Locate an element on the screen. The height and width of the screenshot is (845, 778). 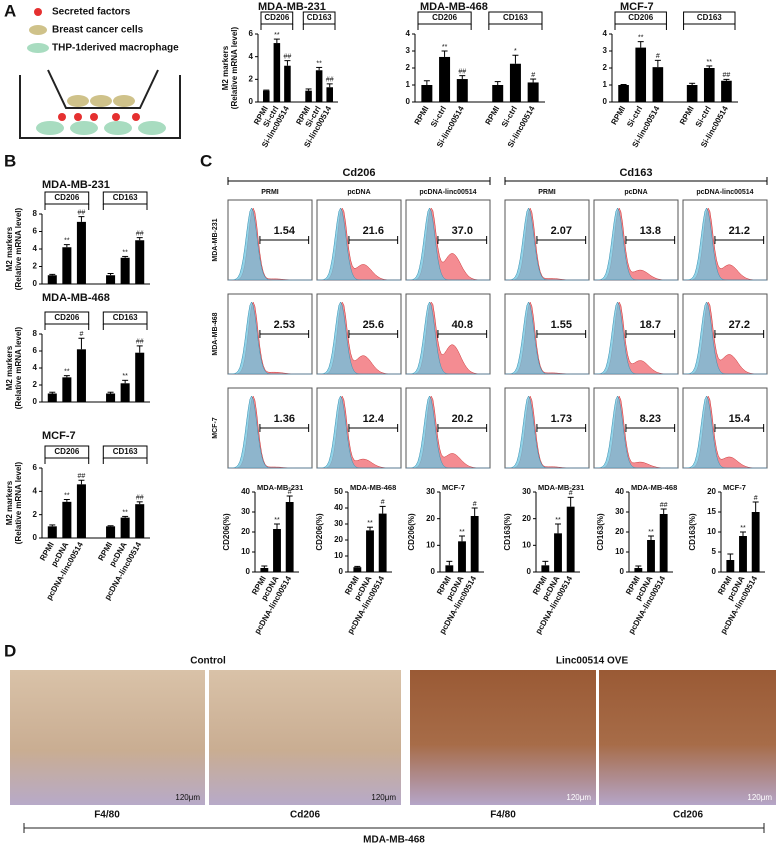
y-tick-label: 40 is located at coordinates (338, 507).